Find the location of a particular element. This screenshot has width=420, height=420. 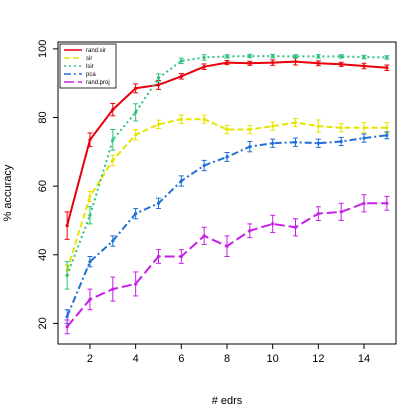

x-tick-label: 12 is located at coordinates (318, 359).